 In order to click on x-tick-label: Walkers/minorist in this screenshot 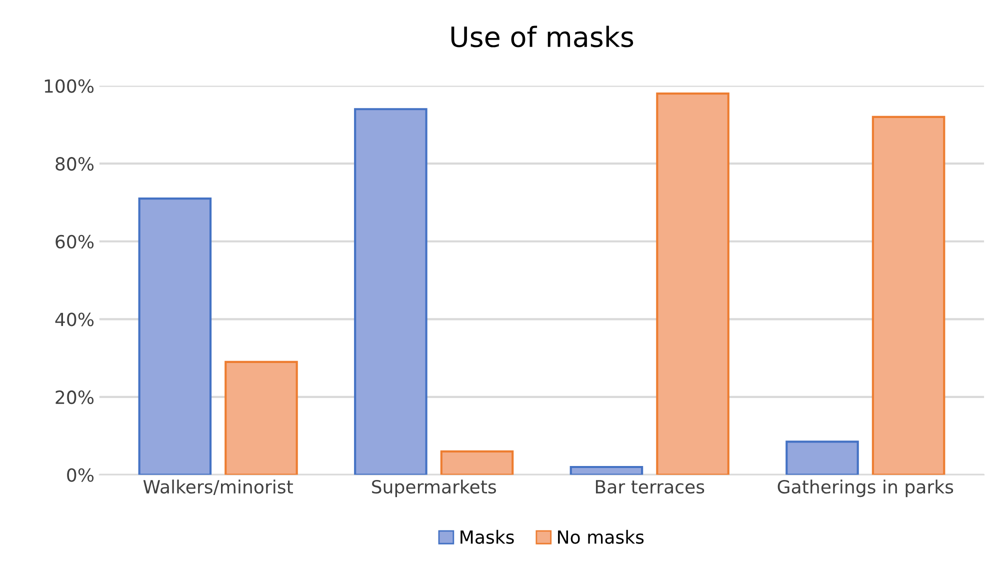, I will do `click(218, 488)`.